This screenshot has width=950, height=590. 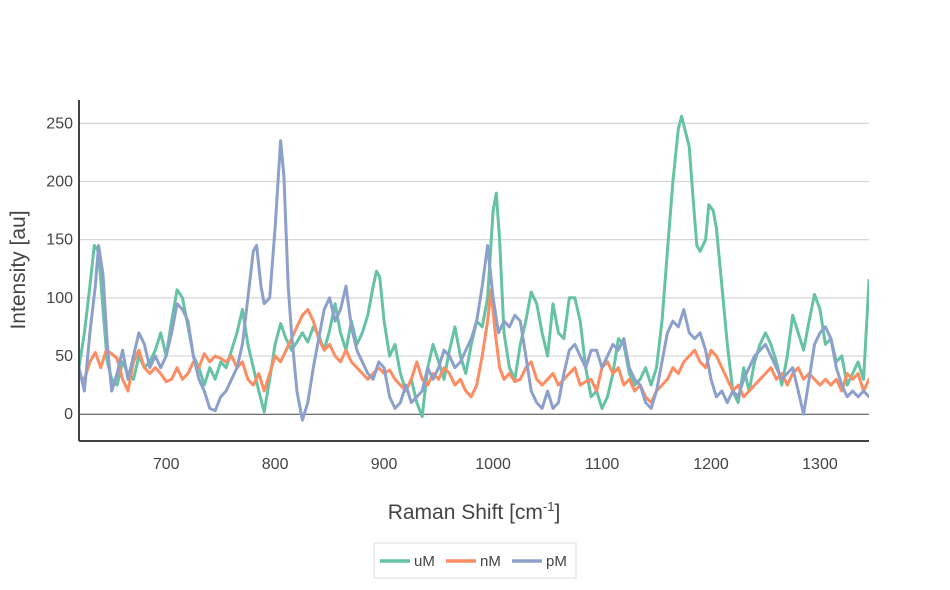 What do you see at coordinates (64, 356) in the screenshot?
I see `y-tick-label: 50` at bounding box center [64, 356].